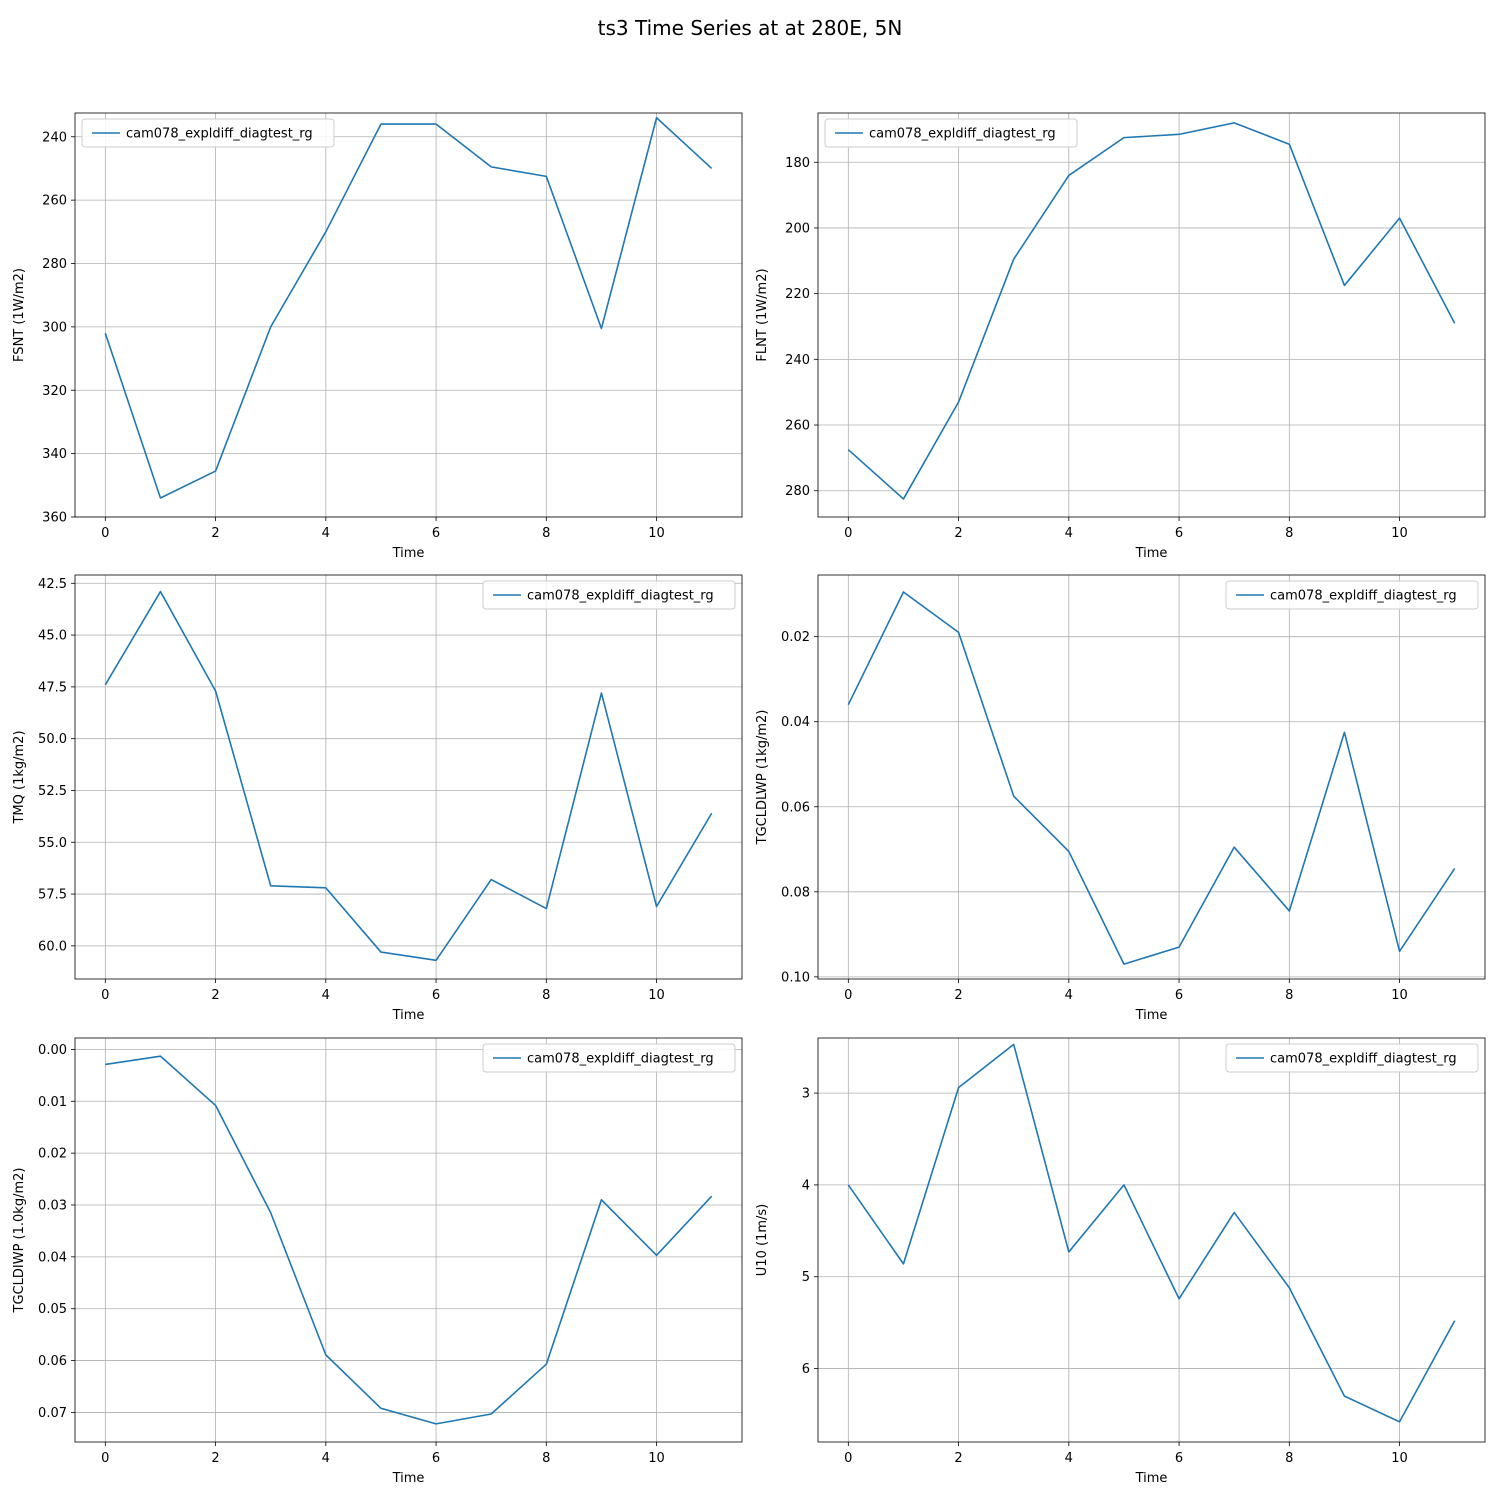  What do you see at coordinates (52, 1050) in the screenshot?
I see `y-tick-label: 0.00` at bounding box center [52, 1050].